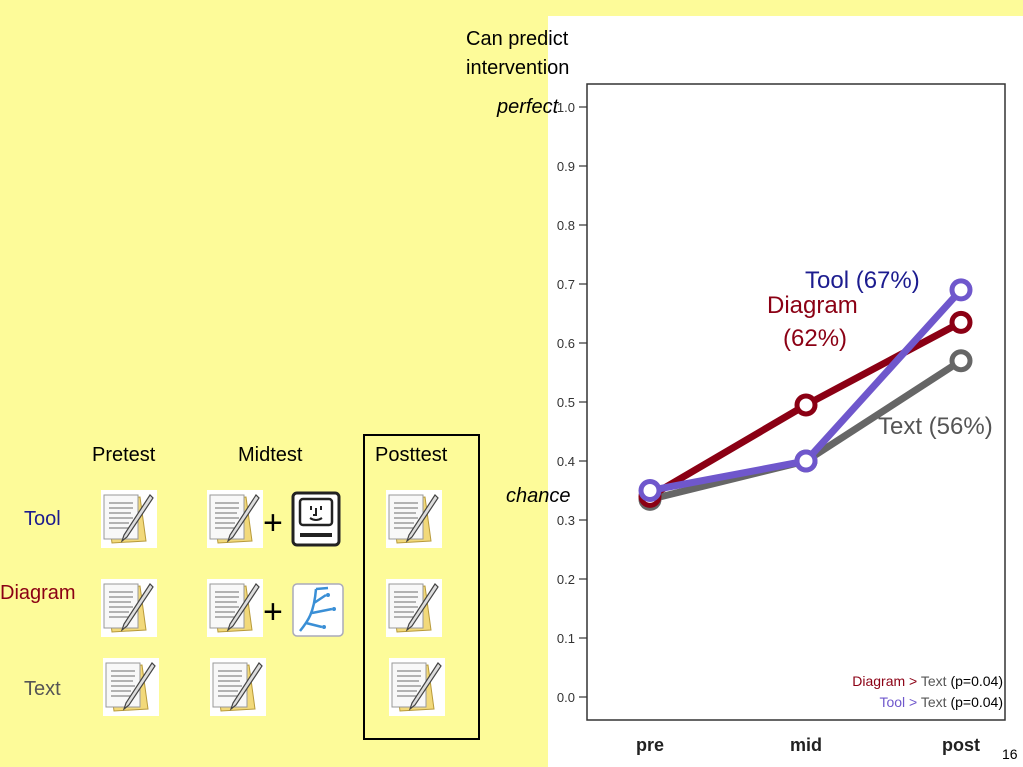 The image size is (1023, 767). Describe the element at coordinates (913, 702) in the screenshot. I see `sig-op-2: >` at that location.